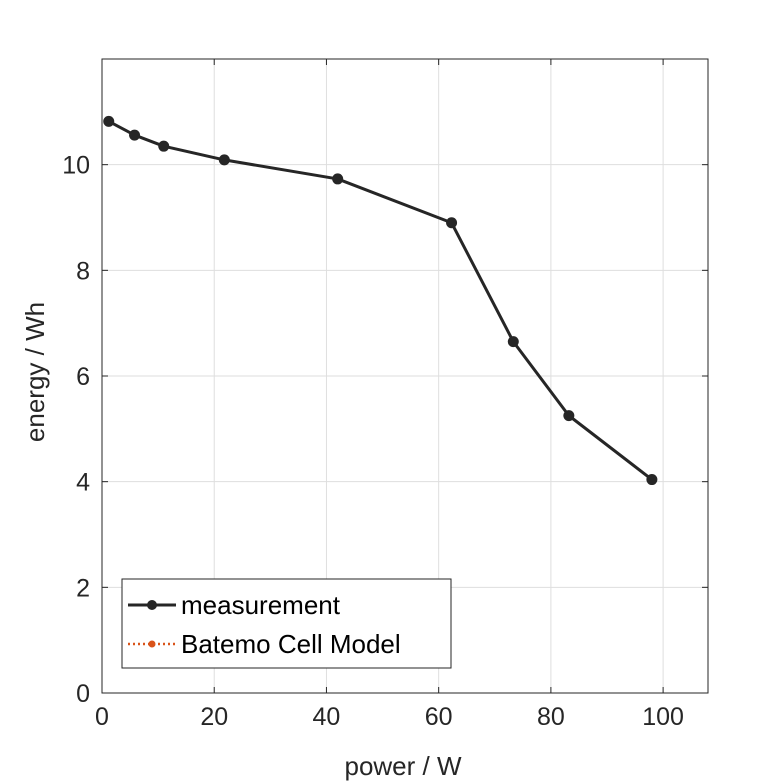  What do you see at coordinates (291, 644) in the screenshot?
I see `legend-entry-batemo-cell-model: Batemo Cell Model` at bounding box center [291, 644].